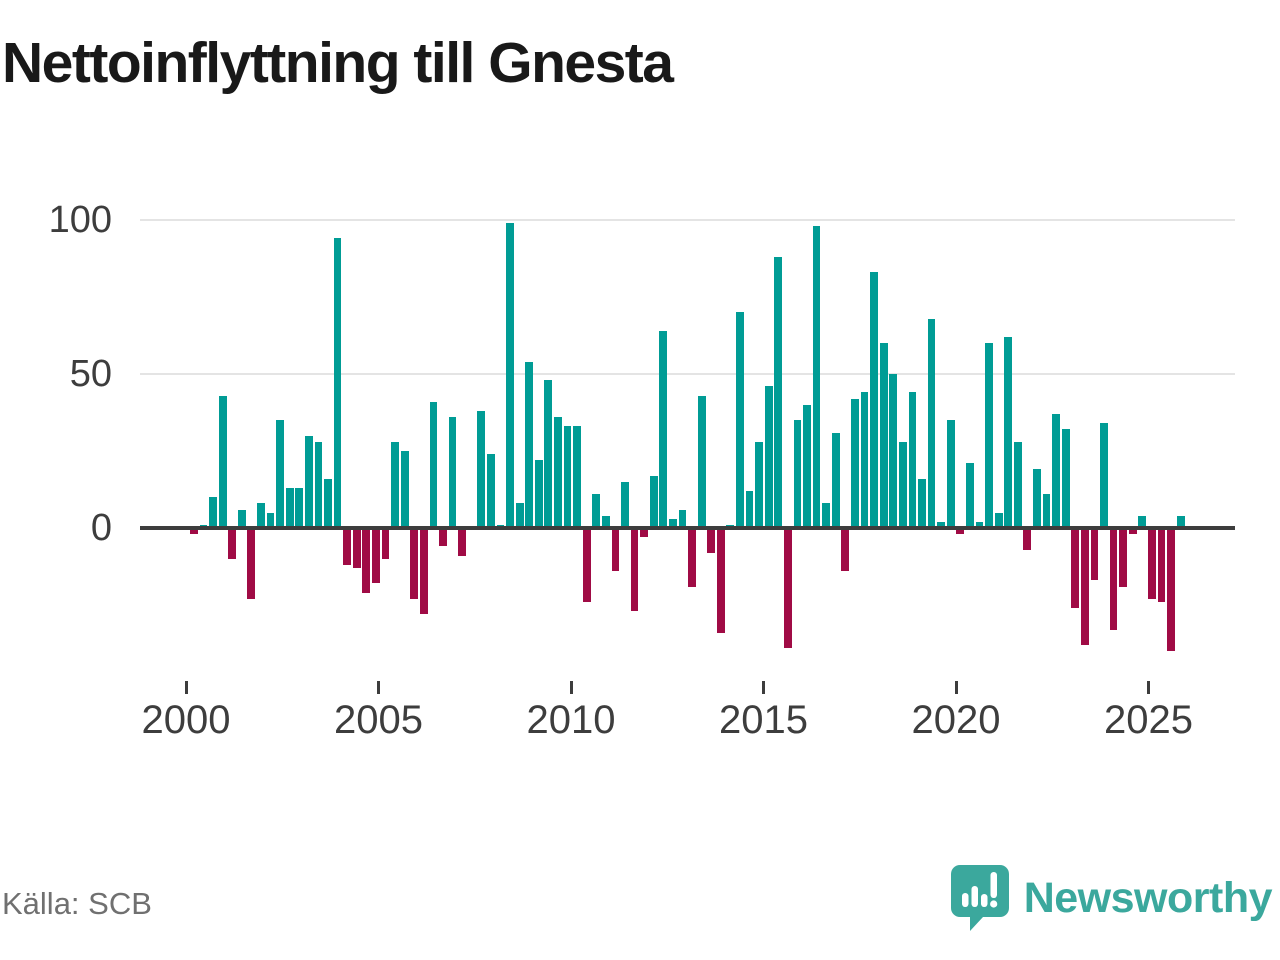 The image size is (1280, 960). I want to click on bar-2002Q3, so click(289, 507).